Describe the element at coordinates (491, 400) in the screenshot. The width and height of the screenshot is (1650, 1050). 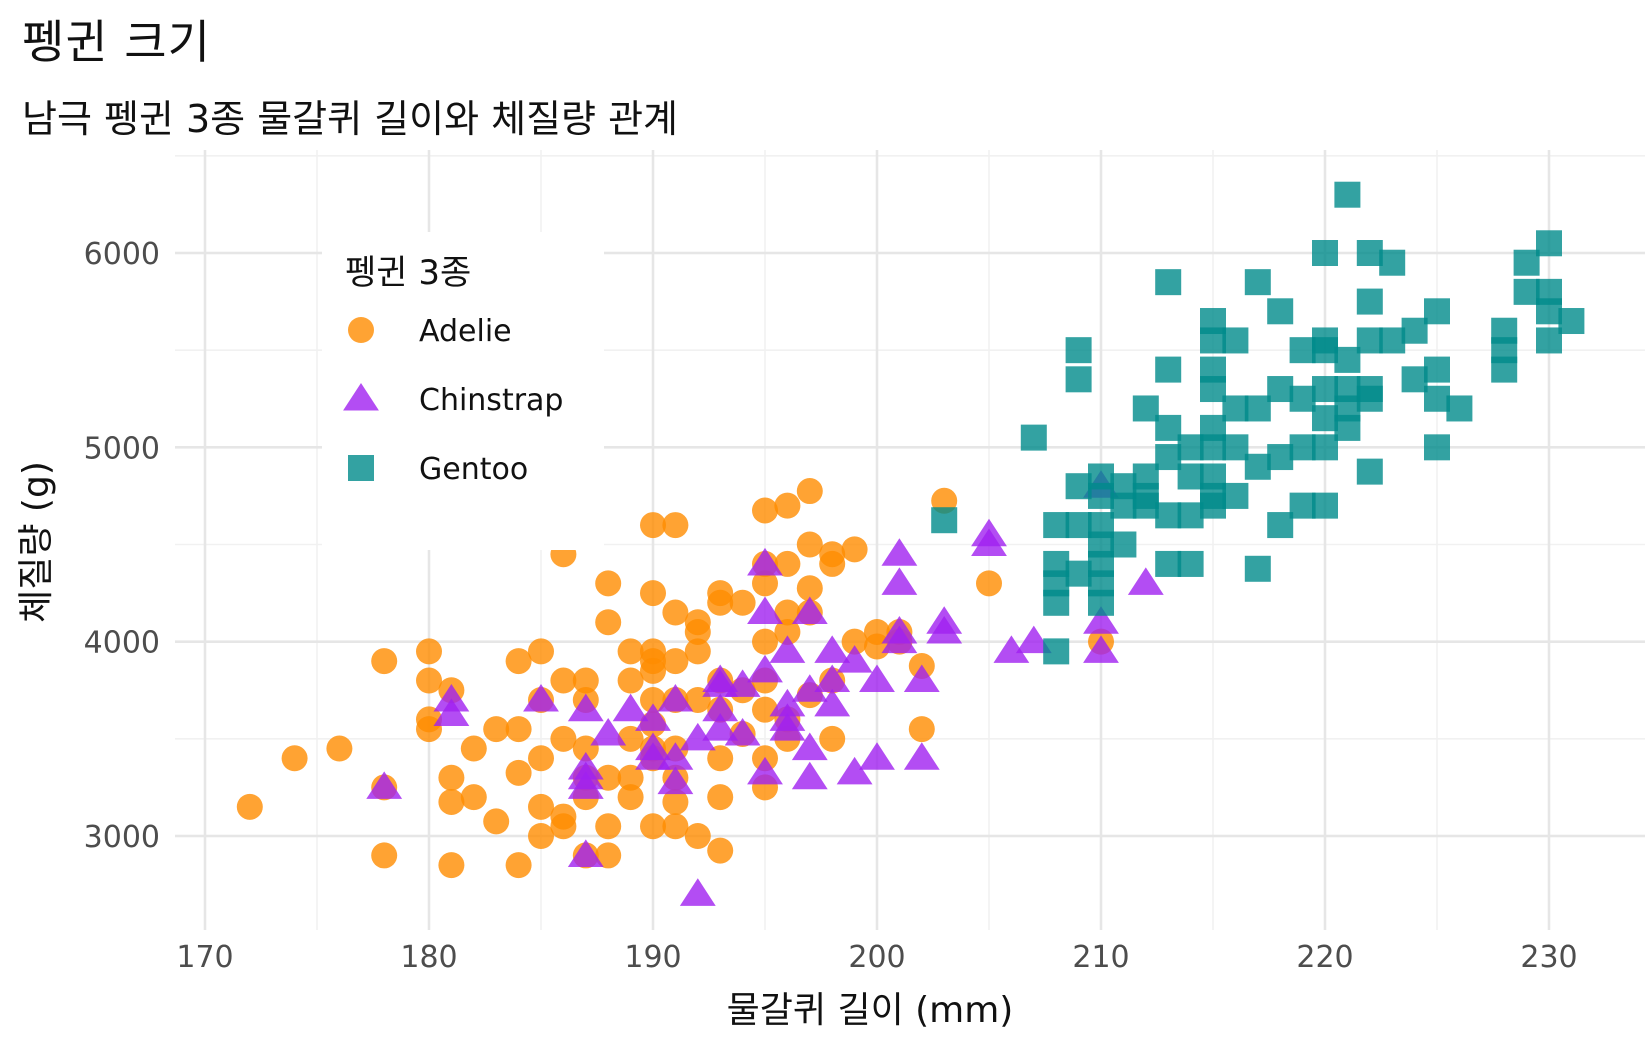
I see `legend-label: Chinstrap` at that location.